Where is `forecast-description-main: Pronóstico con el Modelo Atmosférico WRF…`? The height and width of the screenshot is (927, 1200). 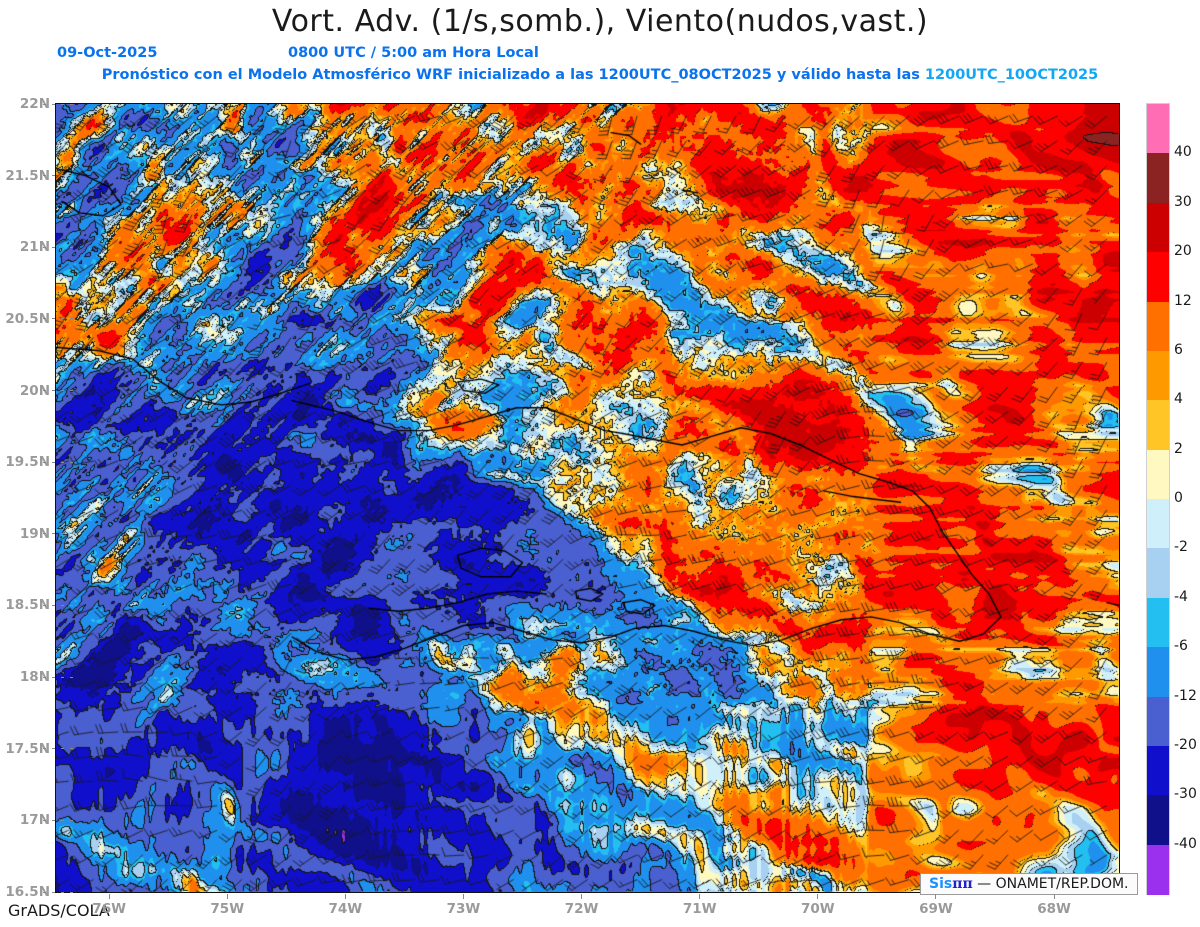 forecast-description-main: Pronóstico con el Modelo Atmosférico WRF… is located at coordinates (510, 75).